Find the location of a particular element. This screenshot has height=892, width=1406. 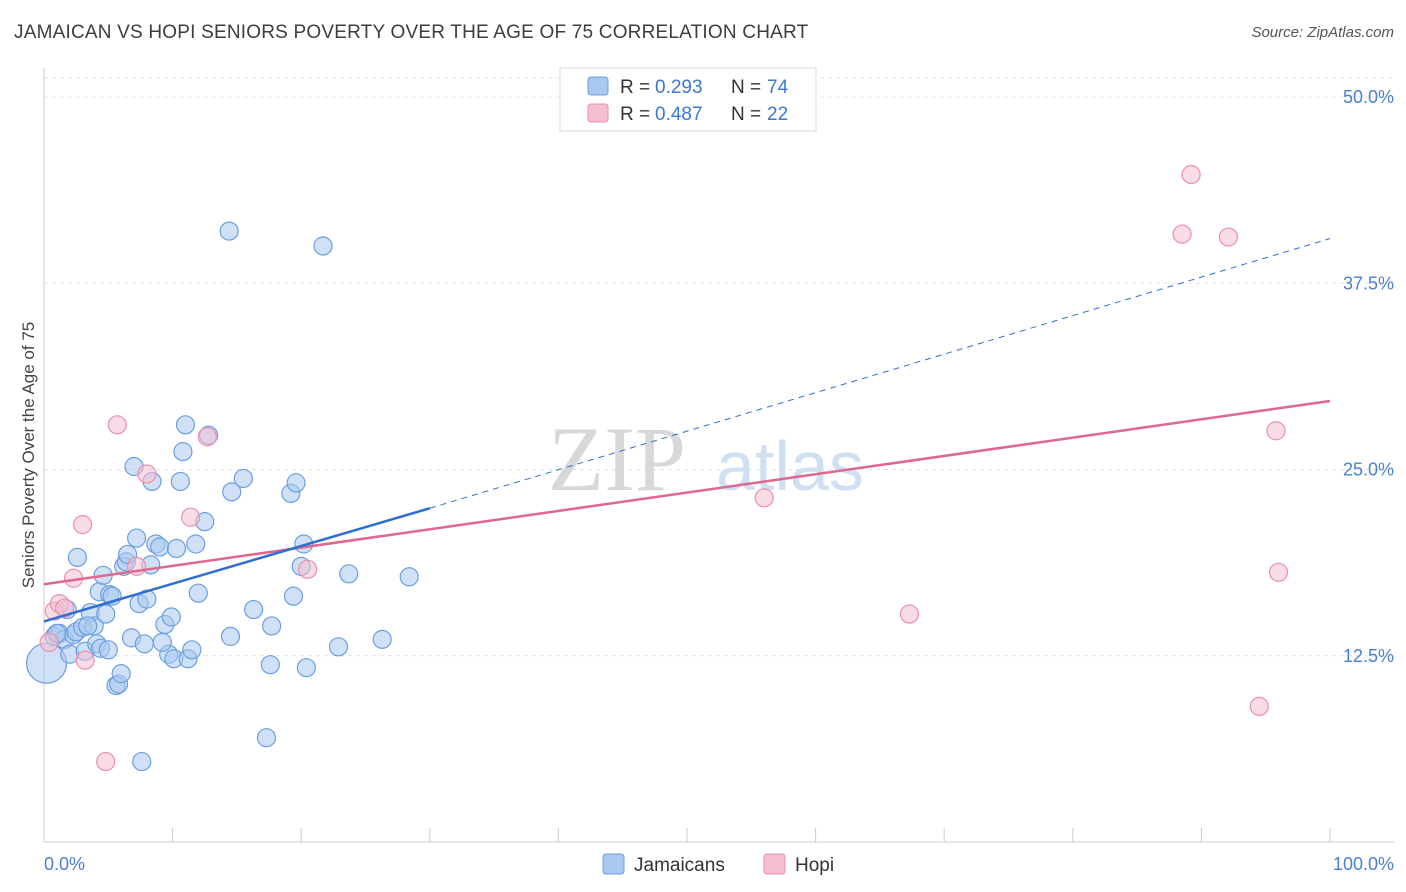

legend-swatch-jamaicans is located at coordinates (598, 86).